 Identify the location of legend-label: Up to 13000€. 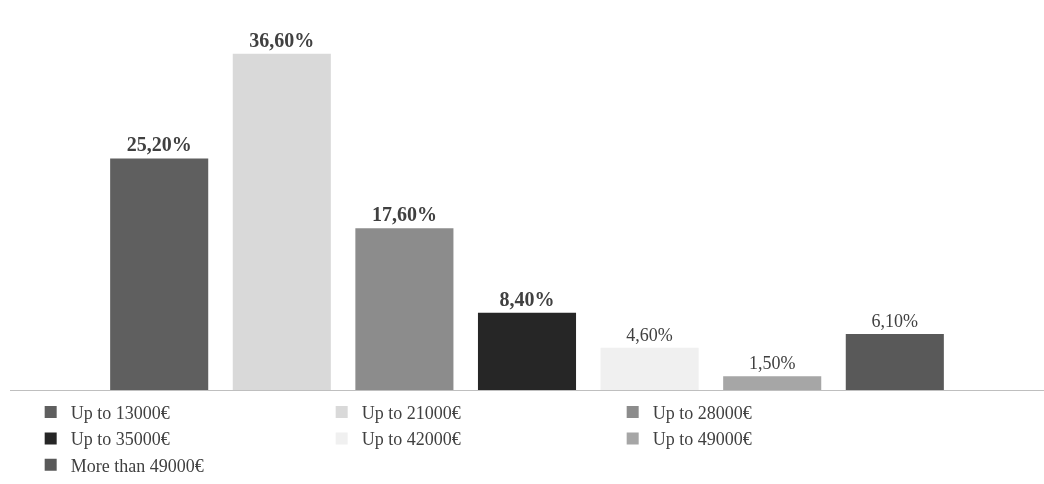
(120, 413).